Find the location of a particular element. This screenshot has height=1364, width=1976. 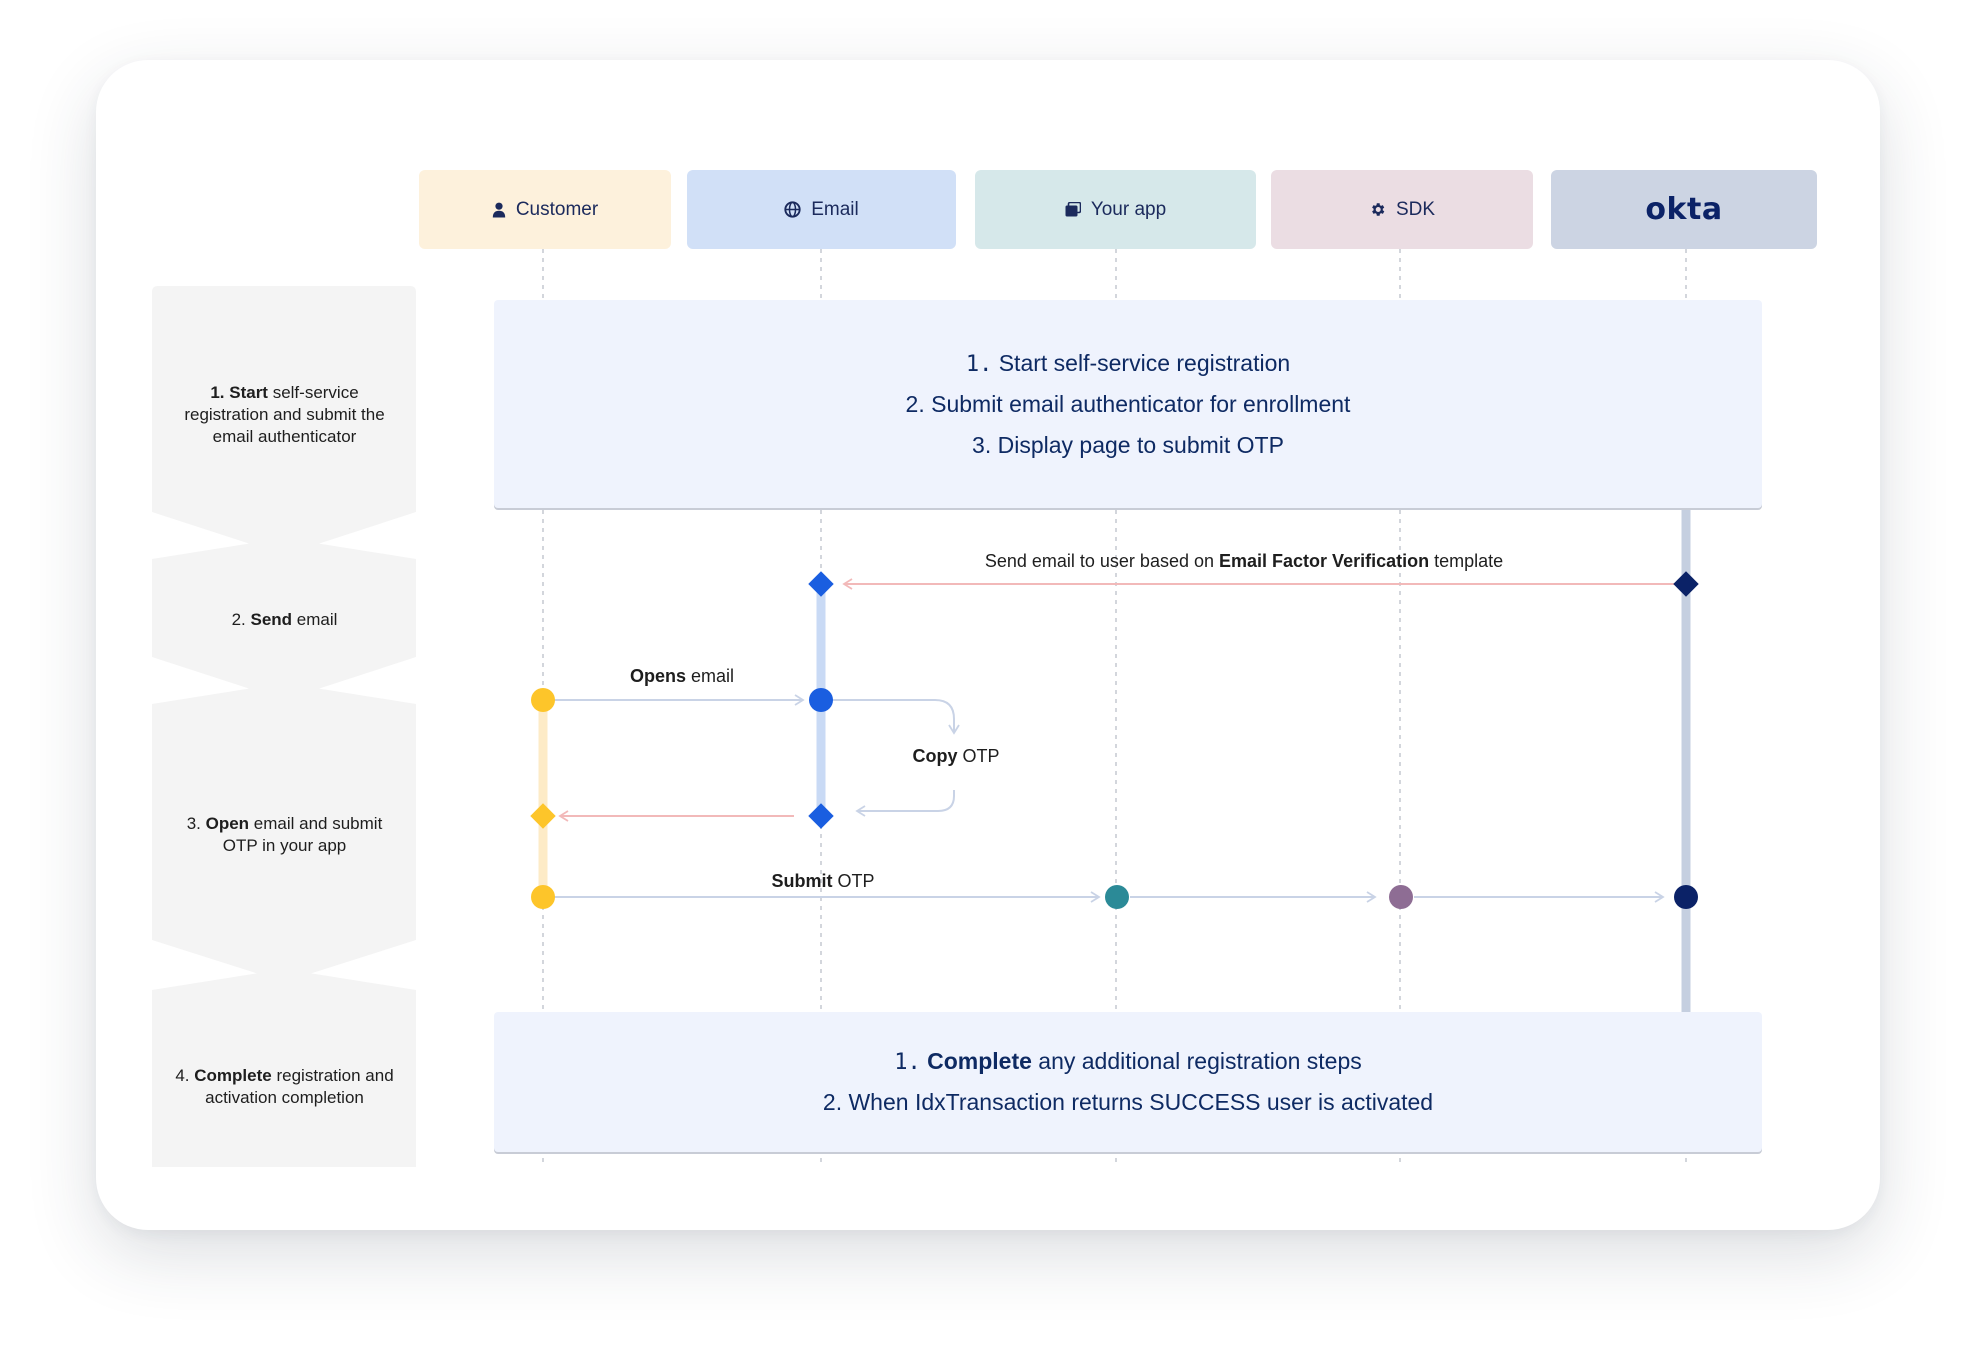

lane-header-email: Email is located at coordinates (821, 209).